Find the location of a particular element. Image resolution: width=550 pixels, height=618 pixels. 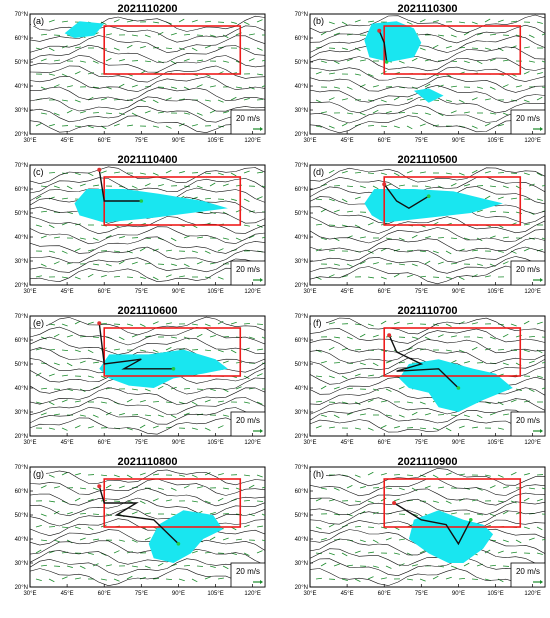

x-tick-label: 45°E is located at coordinates (67, 292).